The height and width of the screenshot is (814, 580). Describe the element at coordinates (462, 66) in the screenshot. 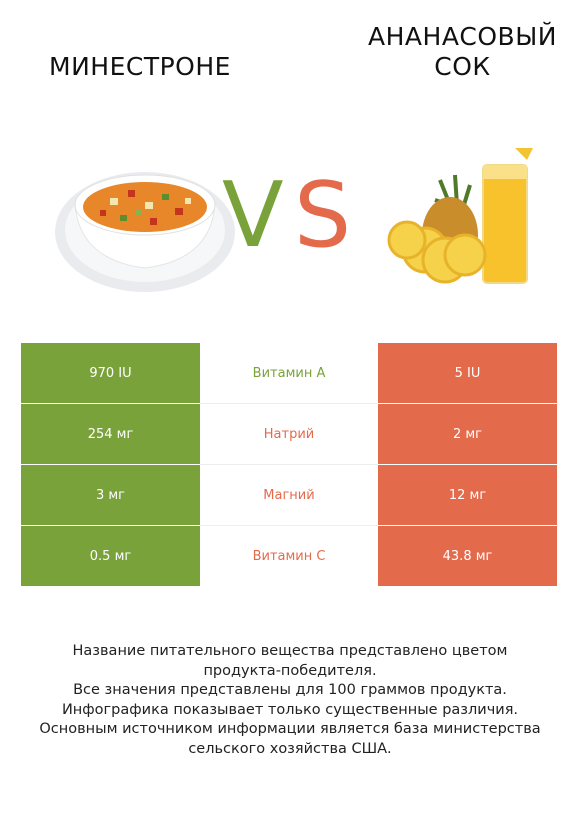

I see `right-title-line2: СОК` at that location.